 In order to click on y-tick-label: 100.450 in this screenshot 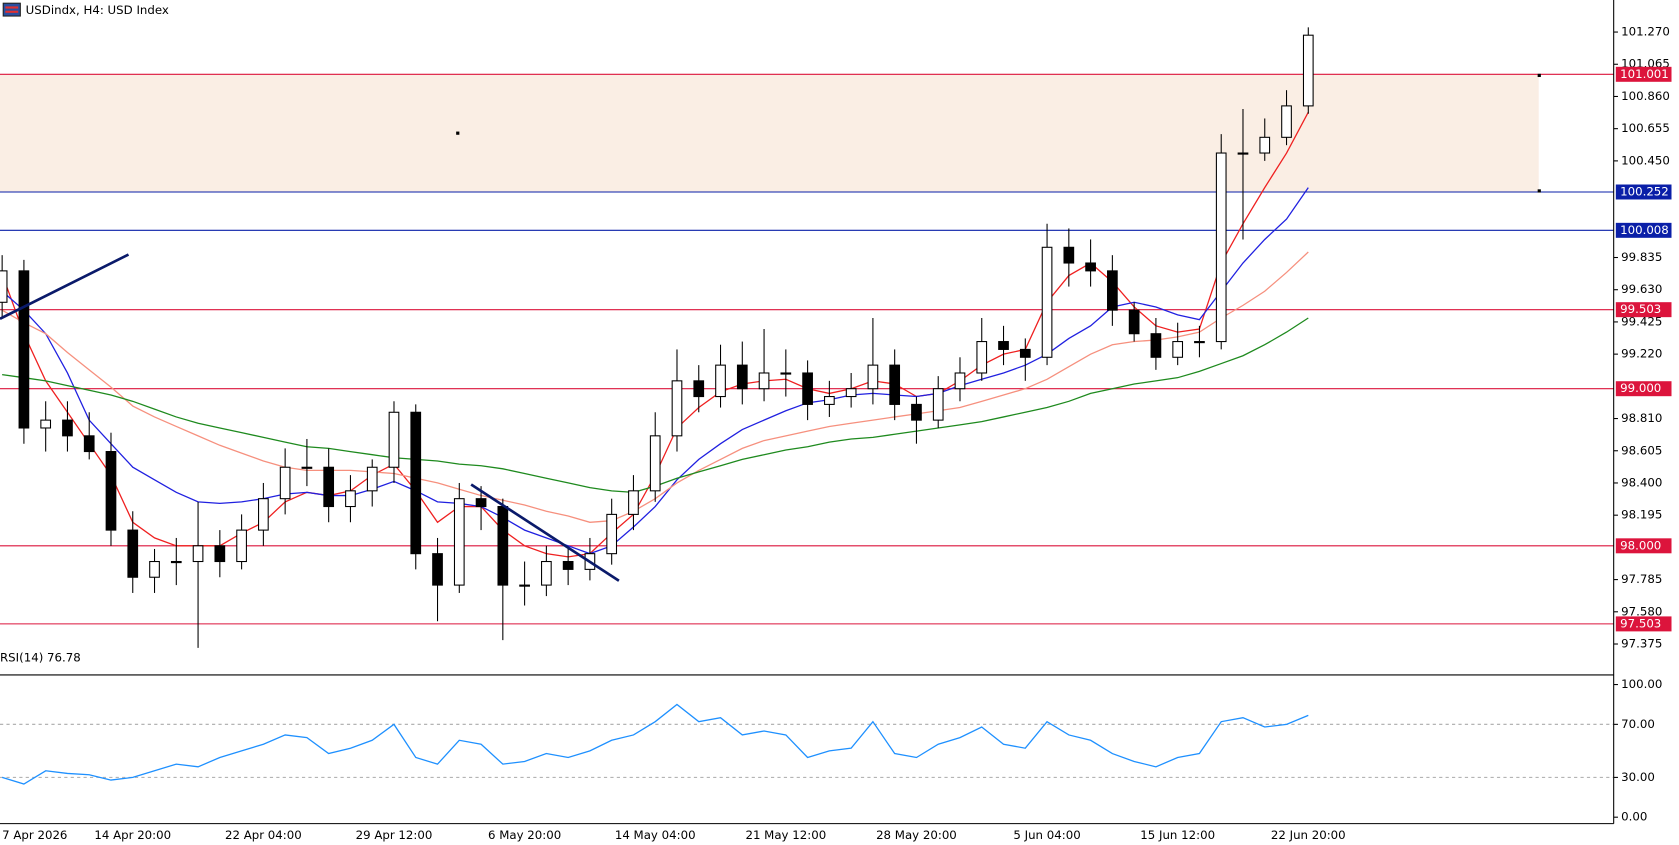, I will do `click(1645, 160)`.